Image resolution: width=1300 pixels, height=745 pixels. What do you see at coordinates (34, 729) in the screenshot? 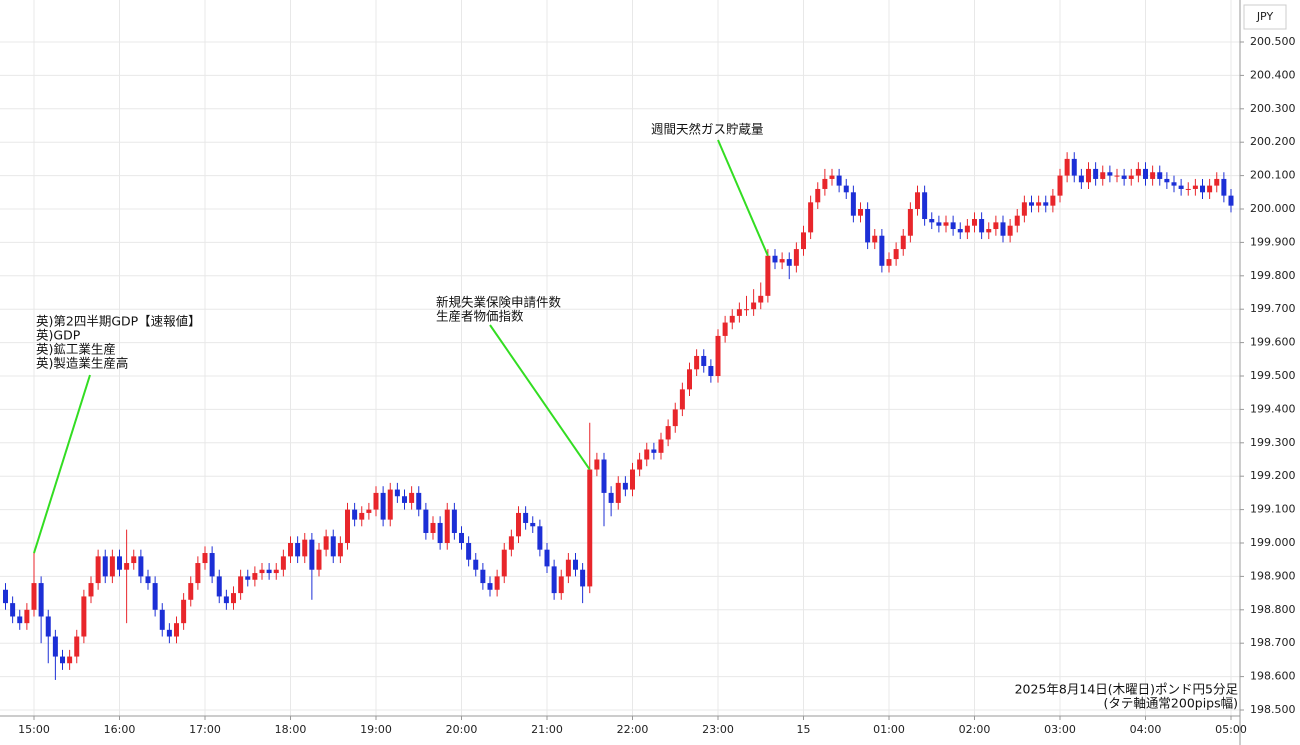
I see `x-tick-label: 15:00` at bounding box center [34, 729].